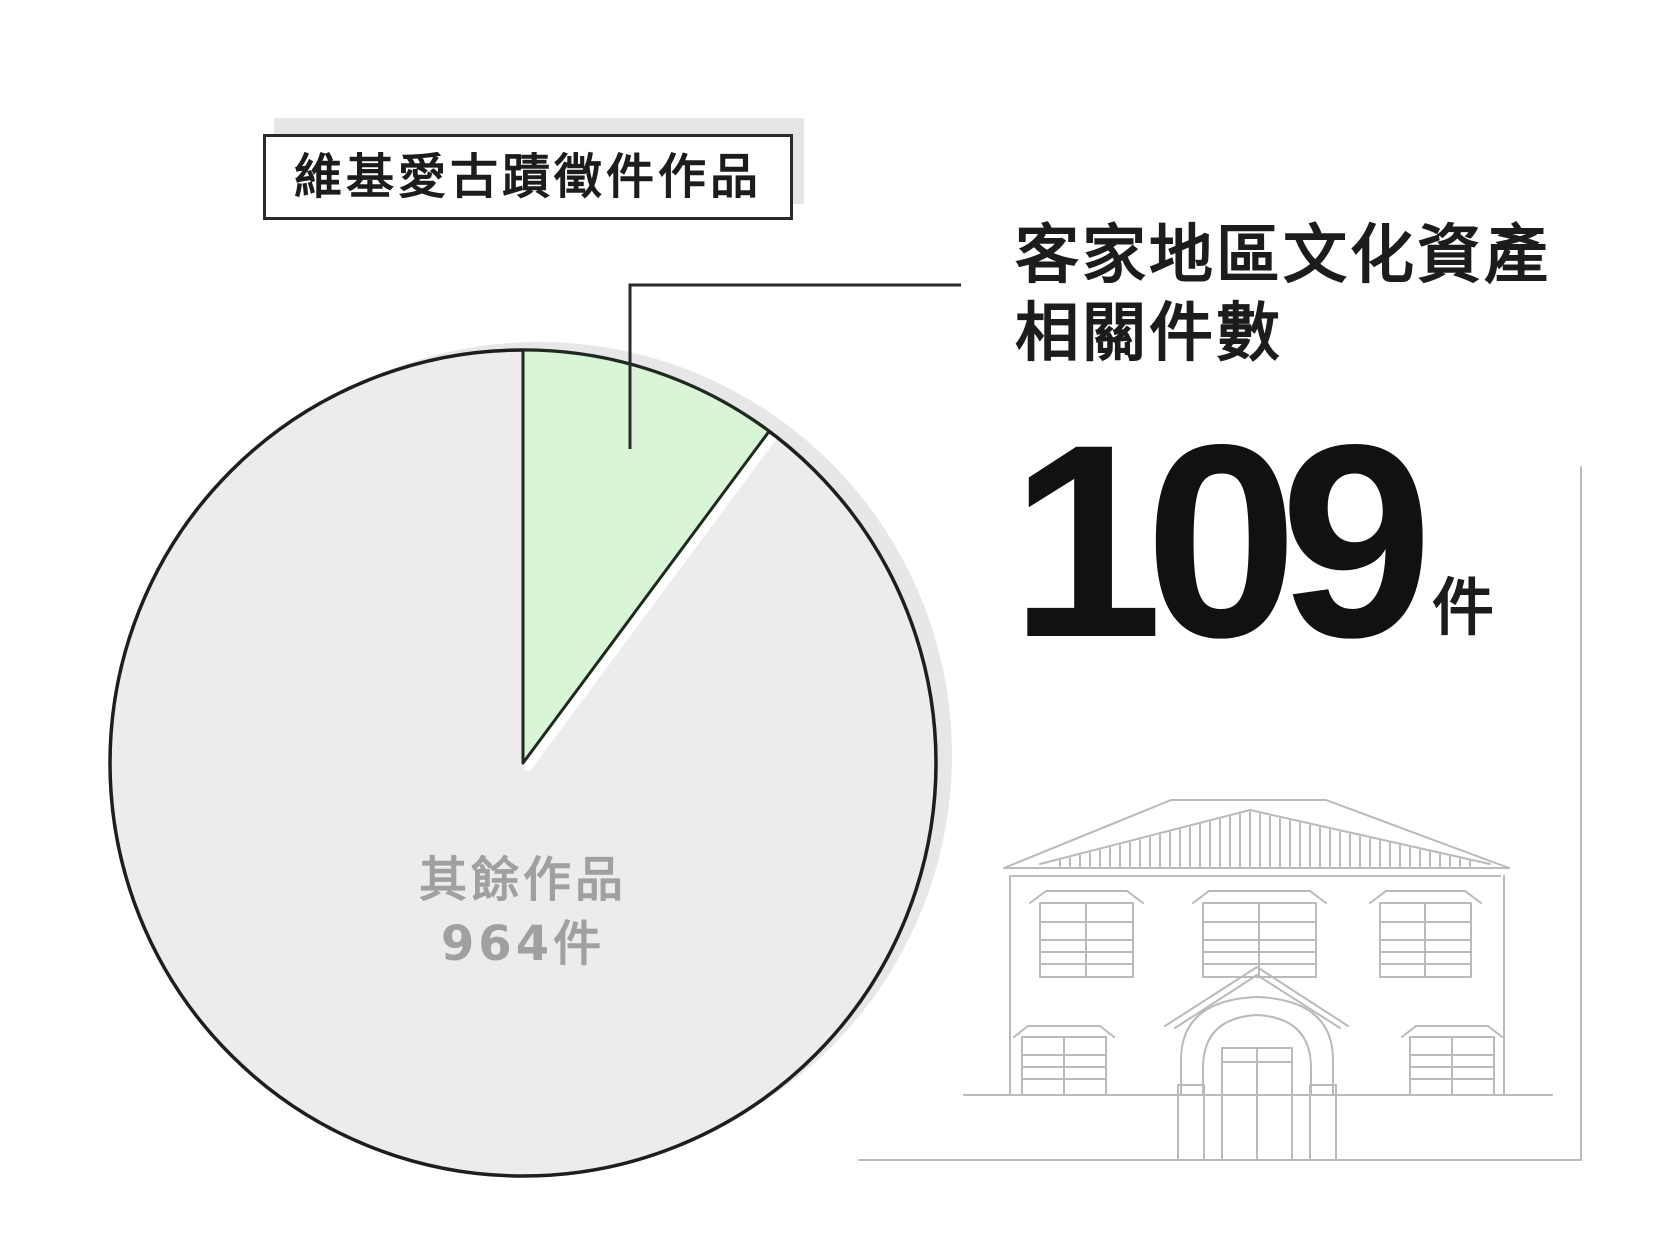  What do you see at coordinates (497, 944) in the screenshot?
I see `rest-slice-value: 964` at bounding box center [497, 944].